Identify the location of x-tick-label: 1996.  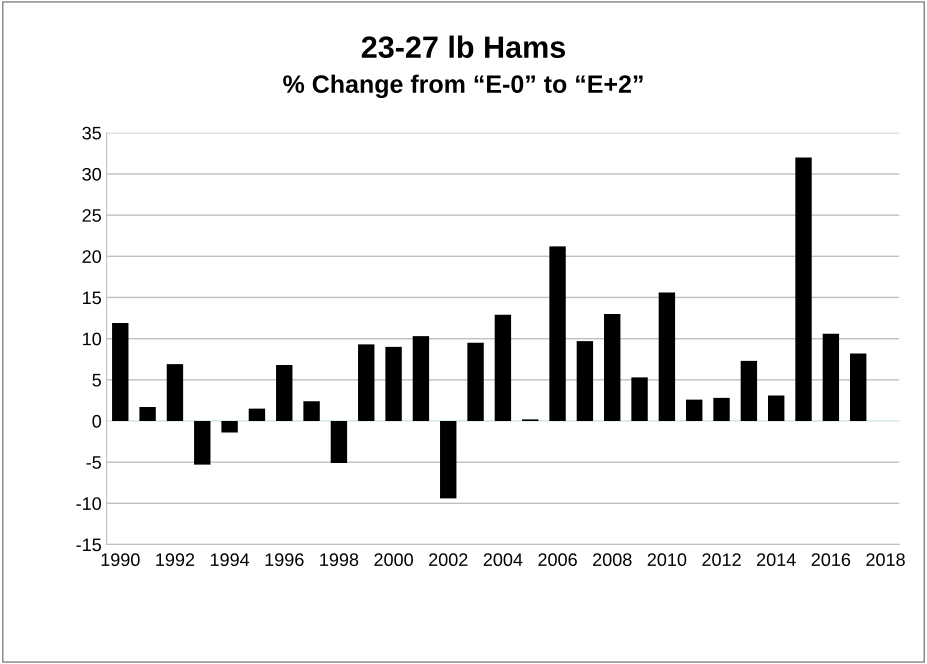
(285, 559).